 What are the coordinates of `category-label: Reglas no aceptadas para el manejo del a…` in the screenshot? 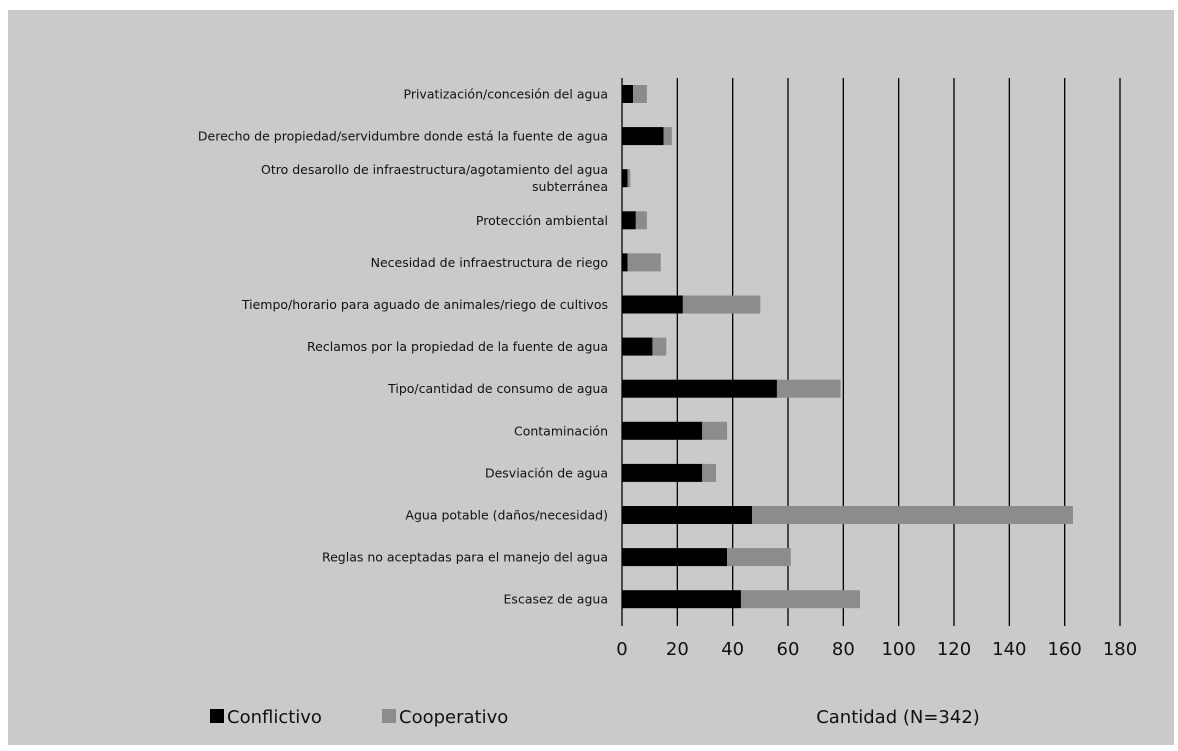 It's located at (465, 557).